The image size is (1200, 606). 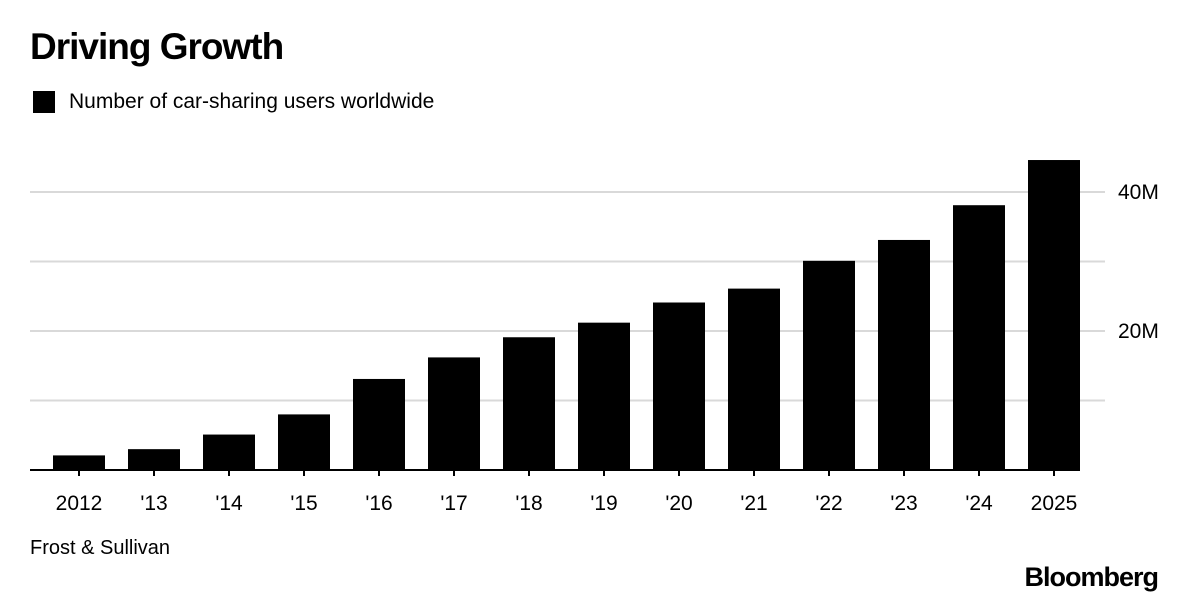 I want to click on x-tick-label: '20, so click(x=678, y=503).